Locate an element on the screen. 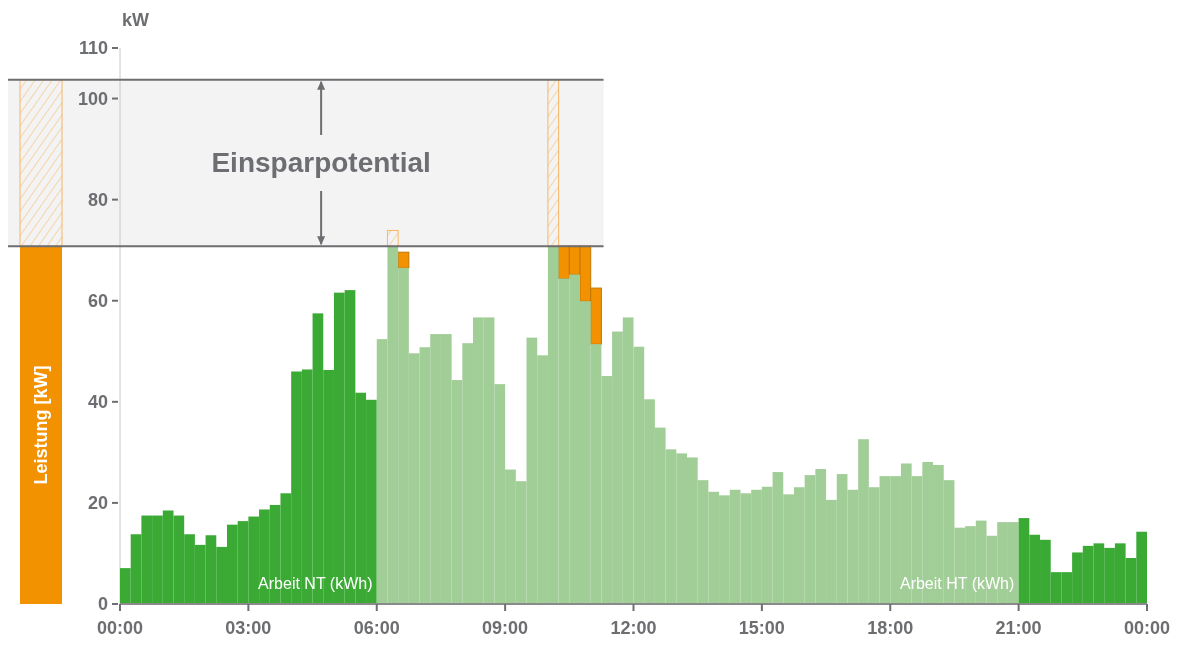  x-tick-label: 09:00 is located at coordinates (505, 628).